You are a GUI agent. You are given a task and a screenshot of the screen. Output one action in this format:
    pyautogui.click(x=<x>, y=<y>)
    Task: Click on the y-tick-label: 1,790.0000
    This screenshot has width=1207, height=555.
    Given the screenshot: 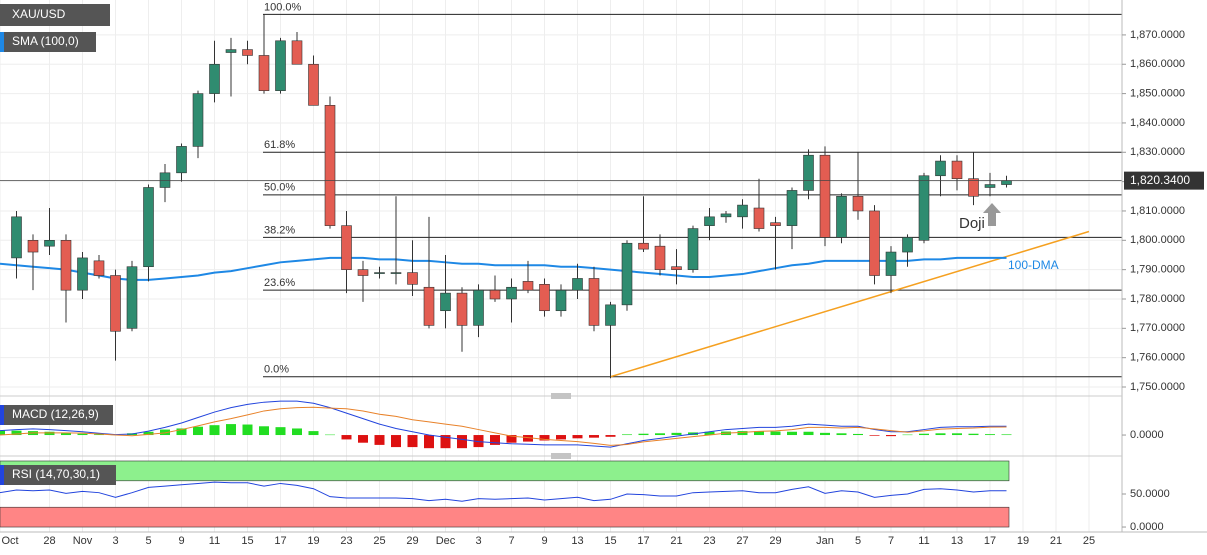 What is the action you would take?
    pyautogui.click(x=1157, y=270)
    